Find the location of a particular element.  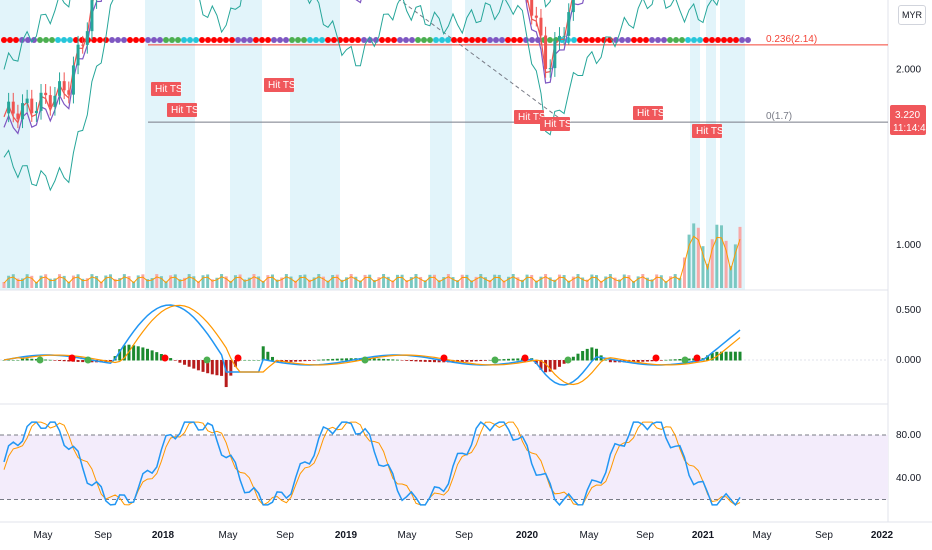

time-tick: May is located at coordinates (228, 535).